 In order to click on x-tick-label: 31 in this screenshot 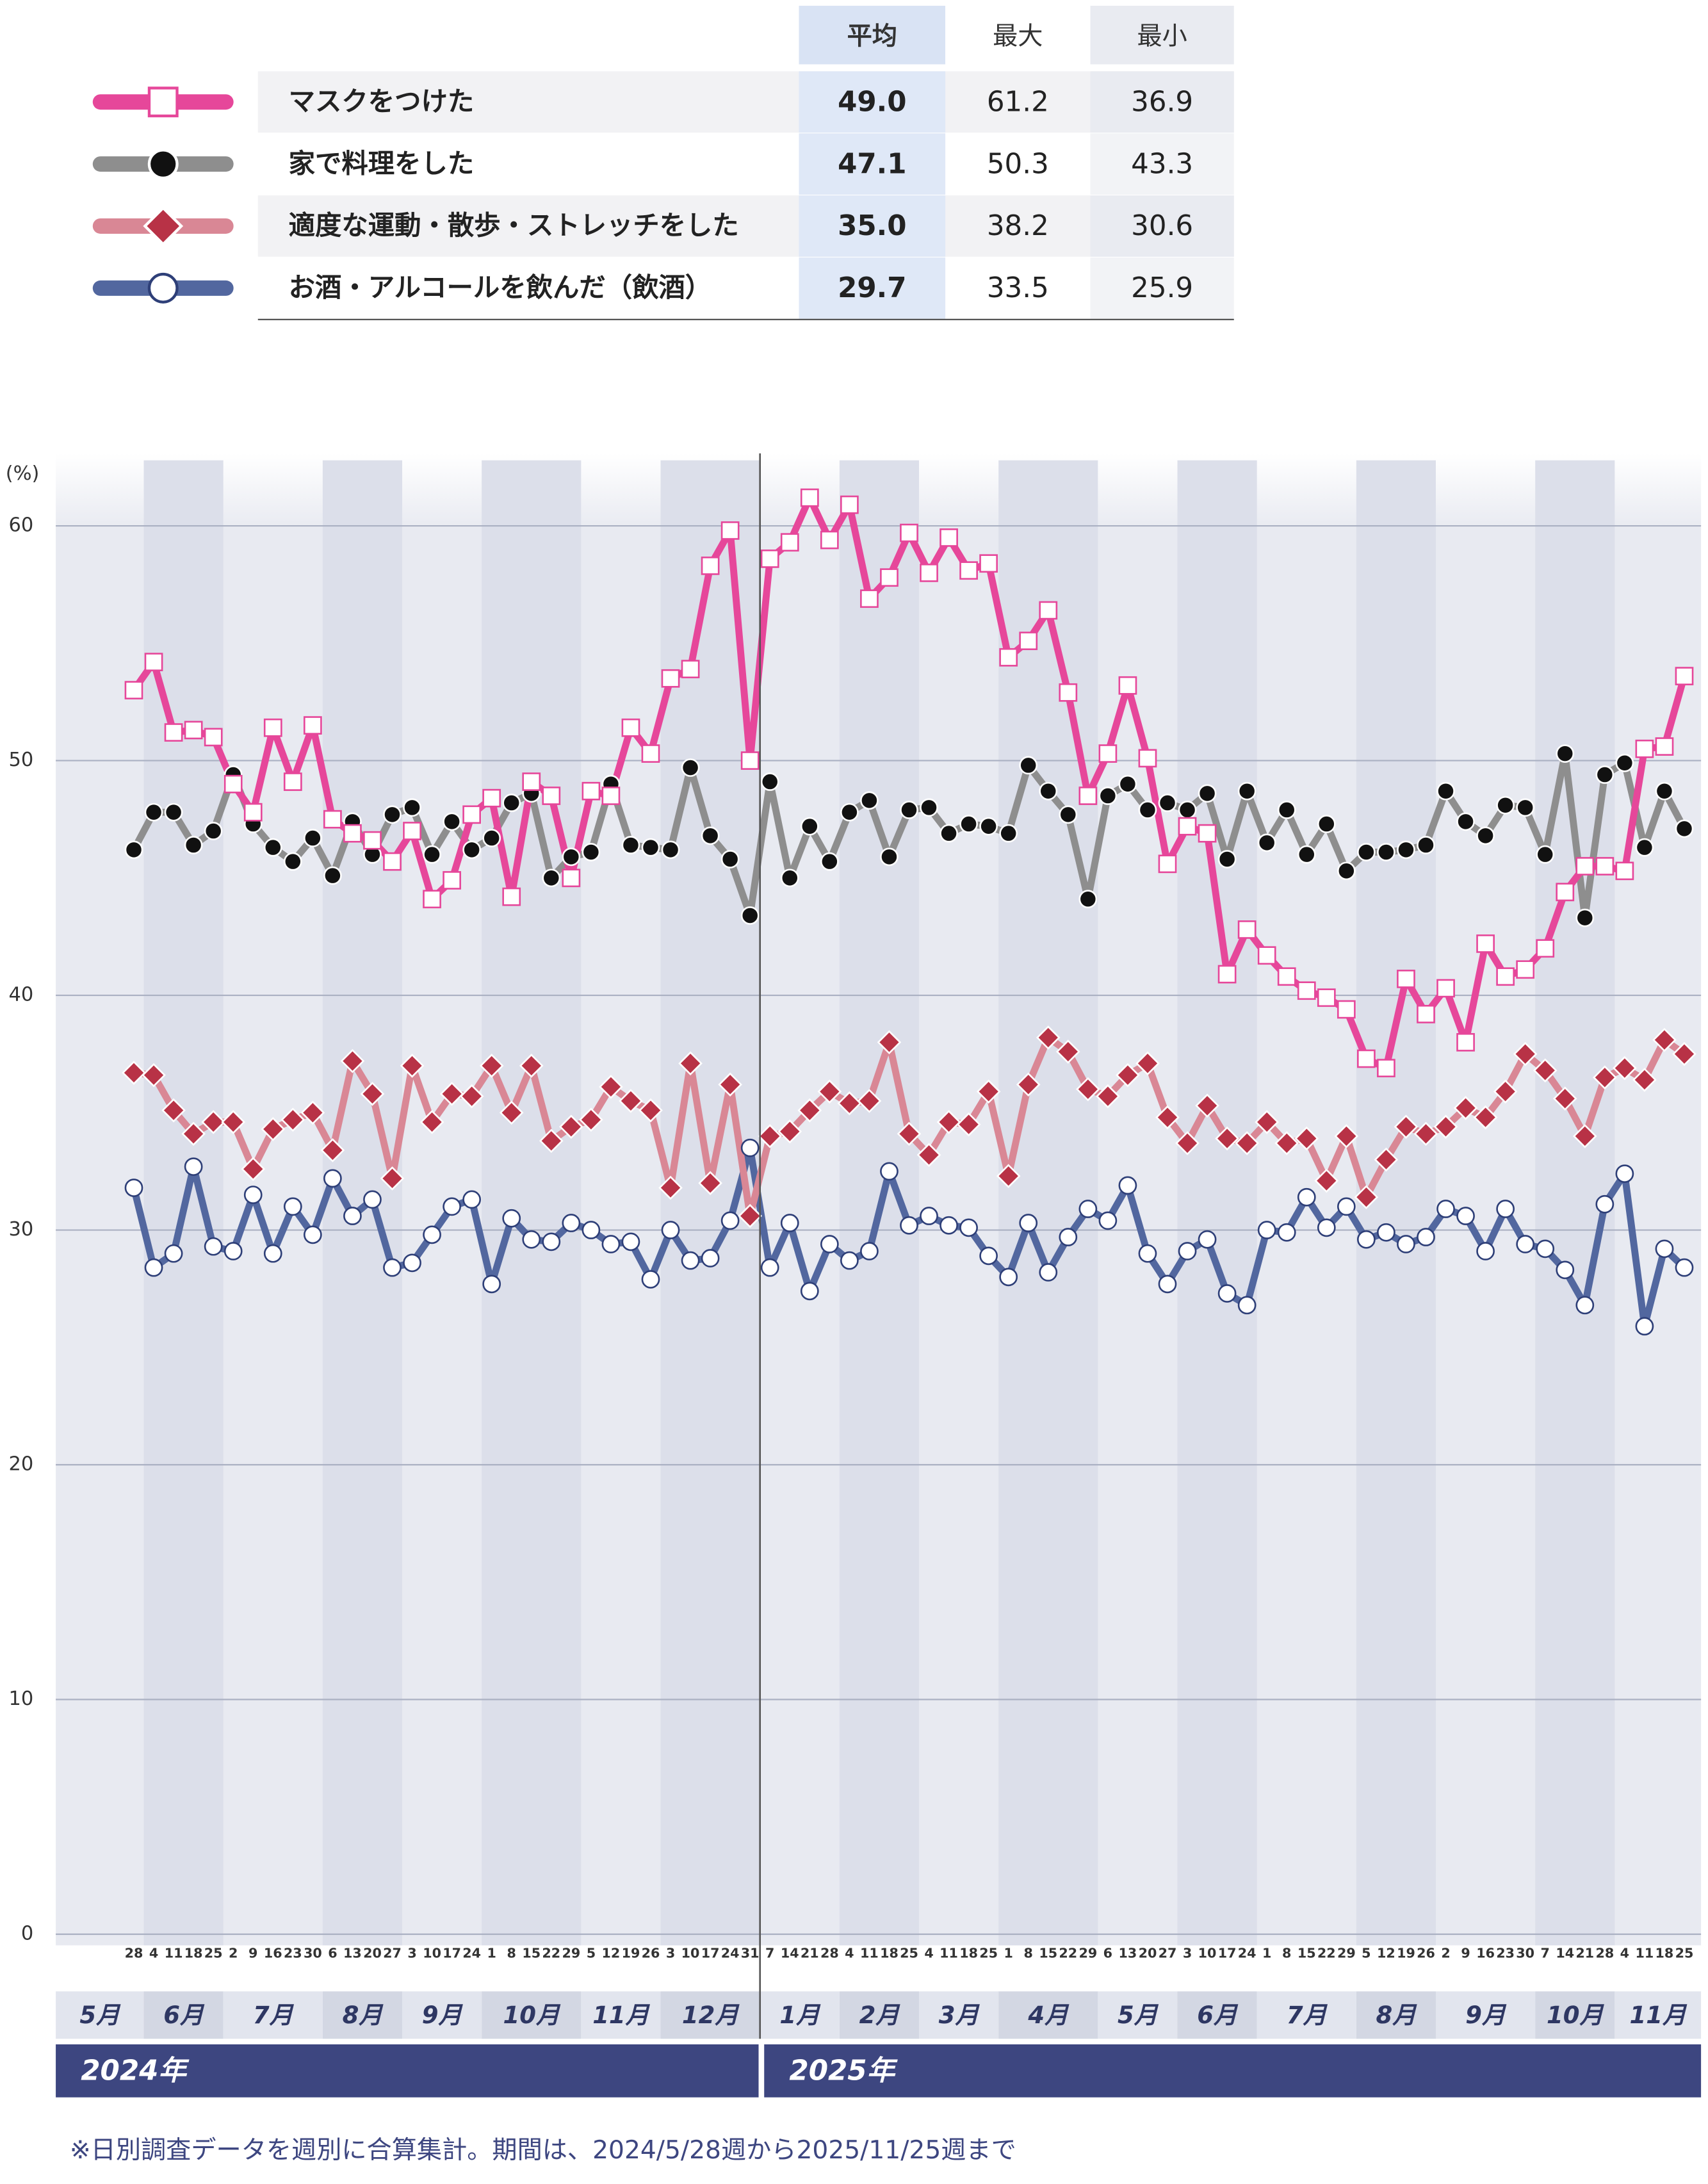, I will do `click(750, 1952)`.